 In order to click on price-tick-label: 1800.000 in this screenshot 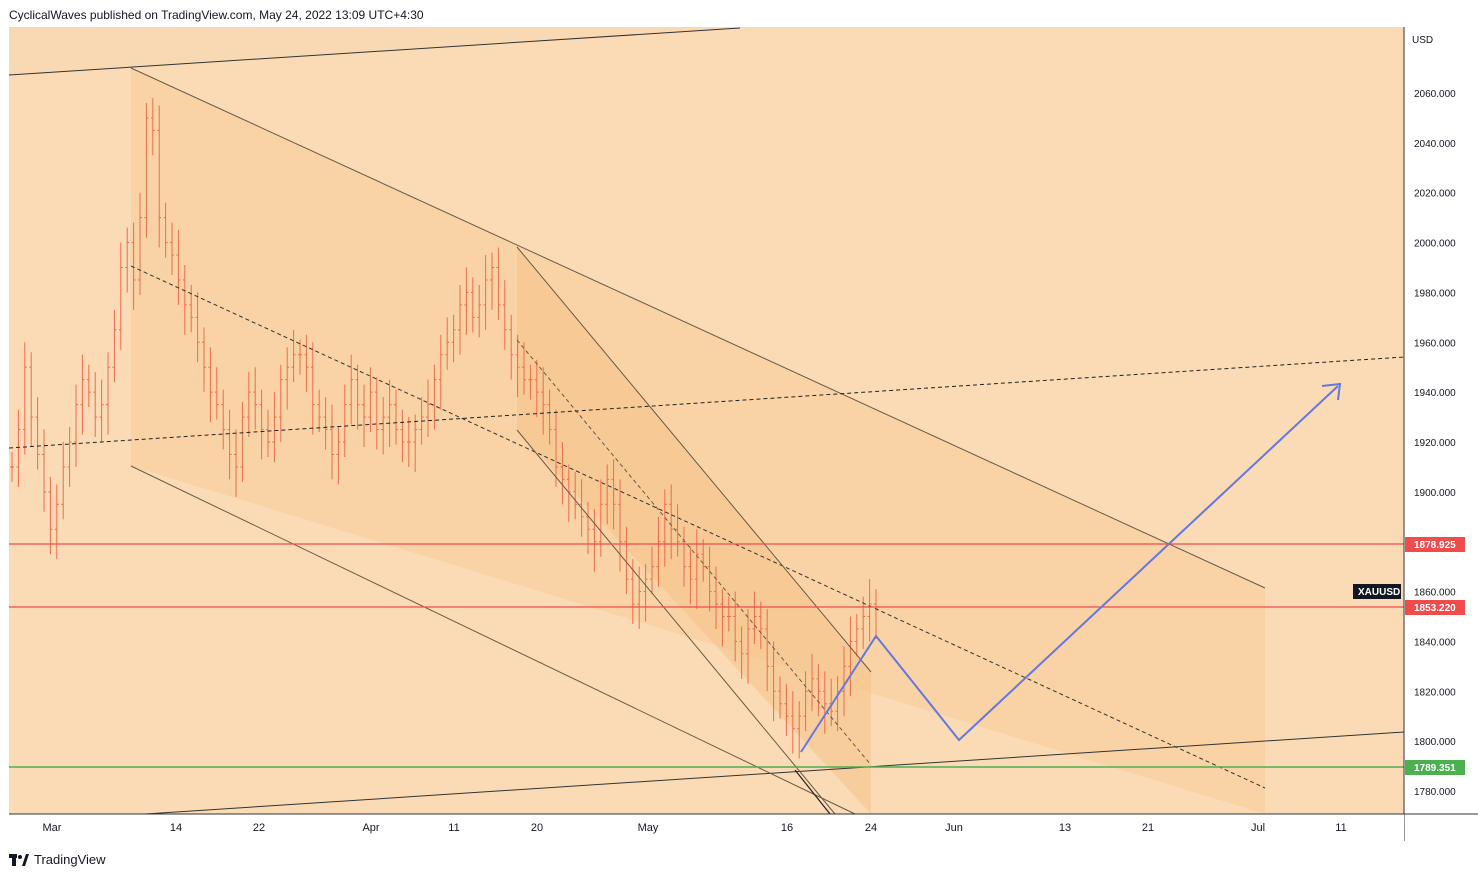, I will do `click(1435, 742)`.